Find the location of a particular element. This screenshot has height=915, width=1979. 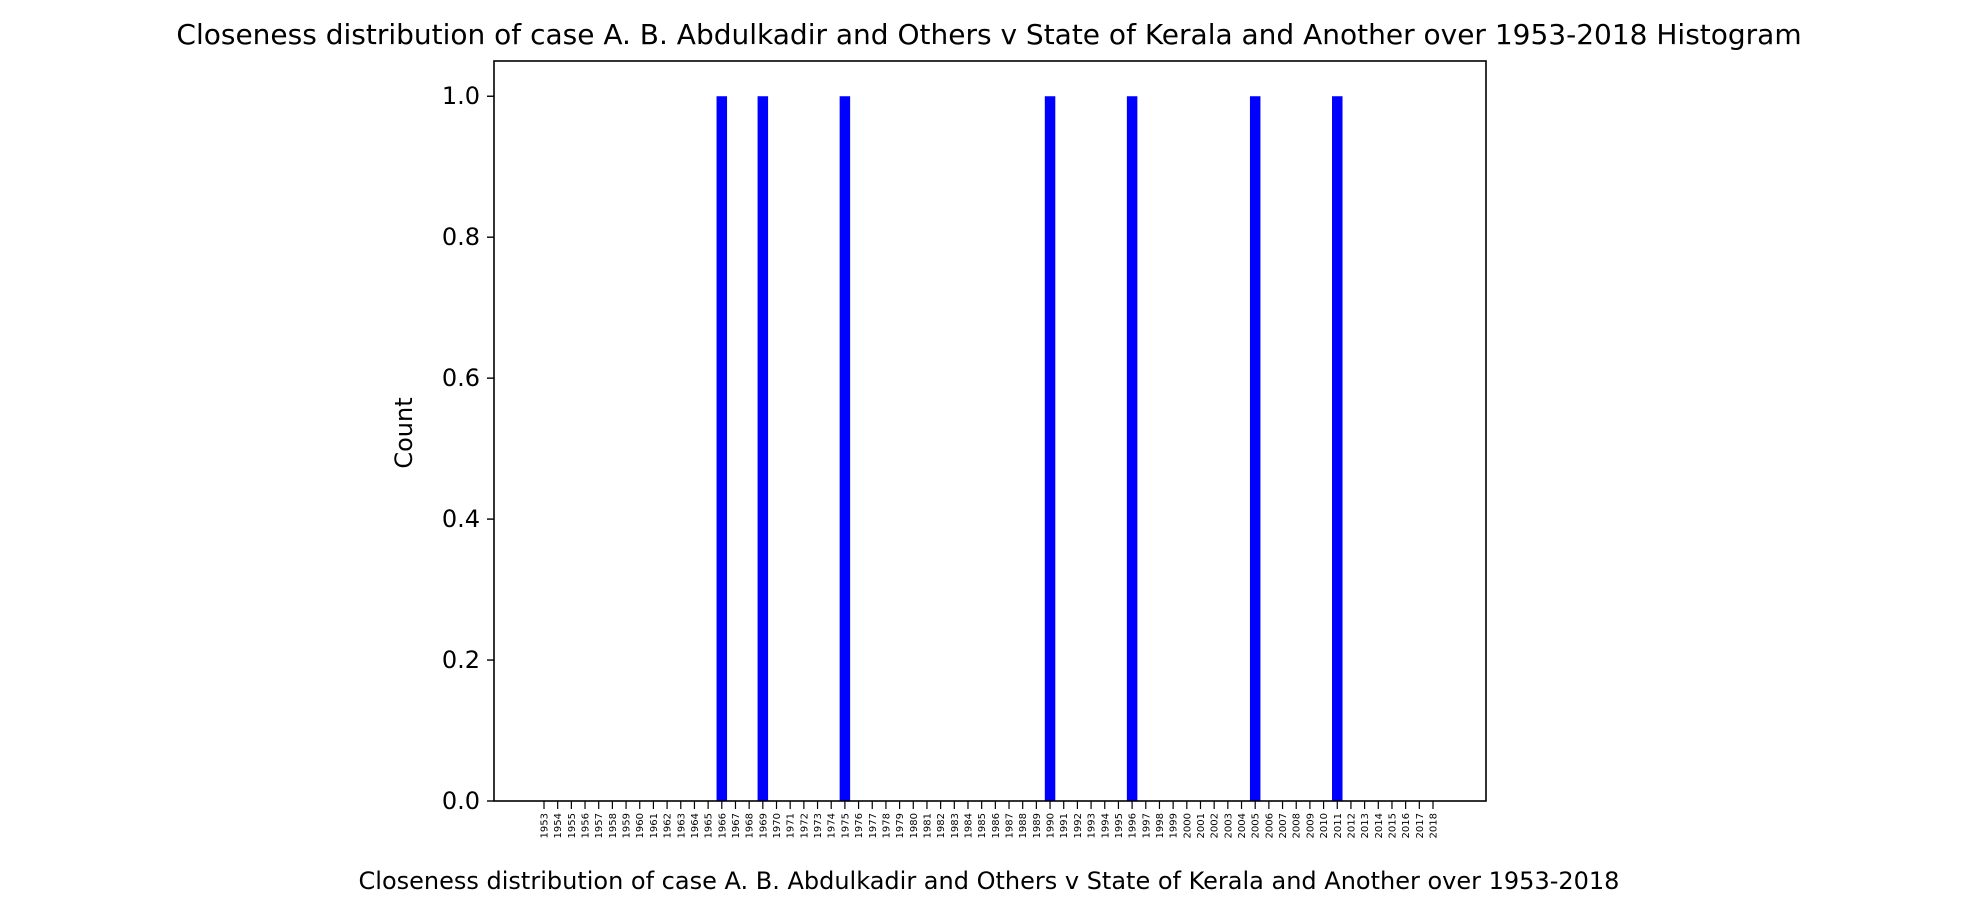

x-tick-label: 1992 is located at coordinates (1078, 825).